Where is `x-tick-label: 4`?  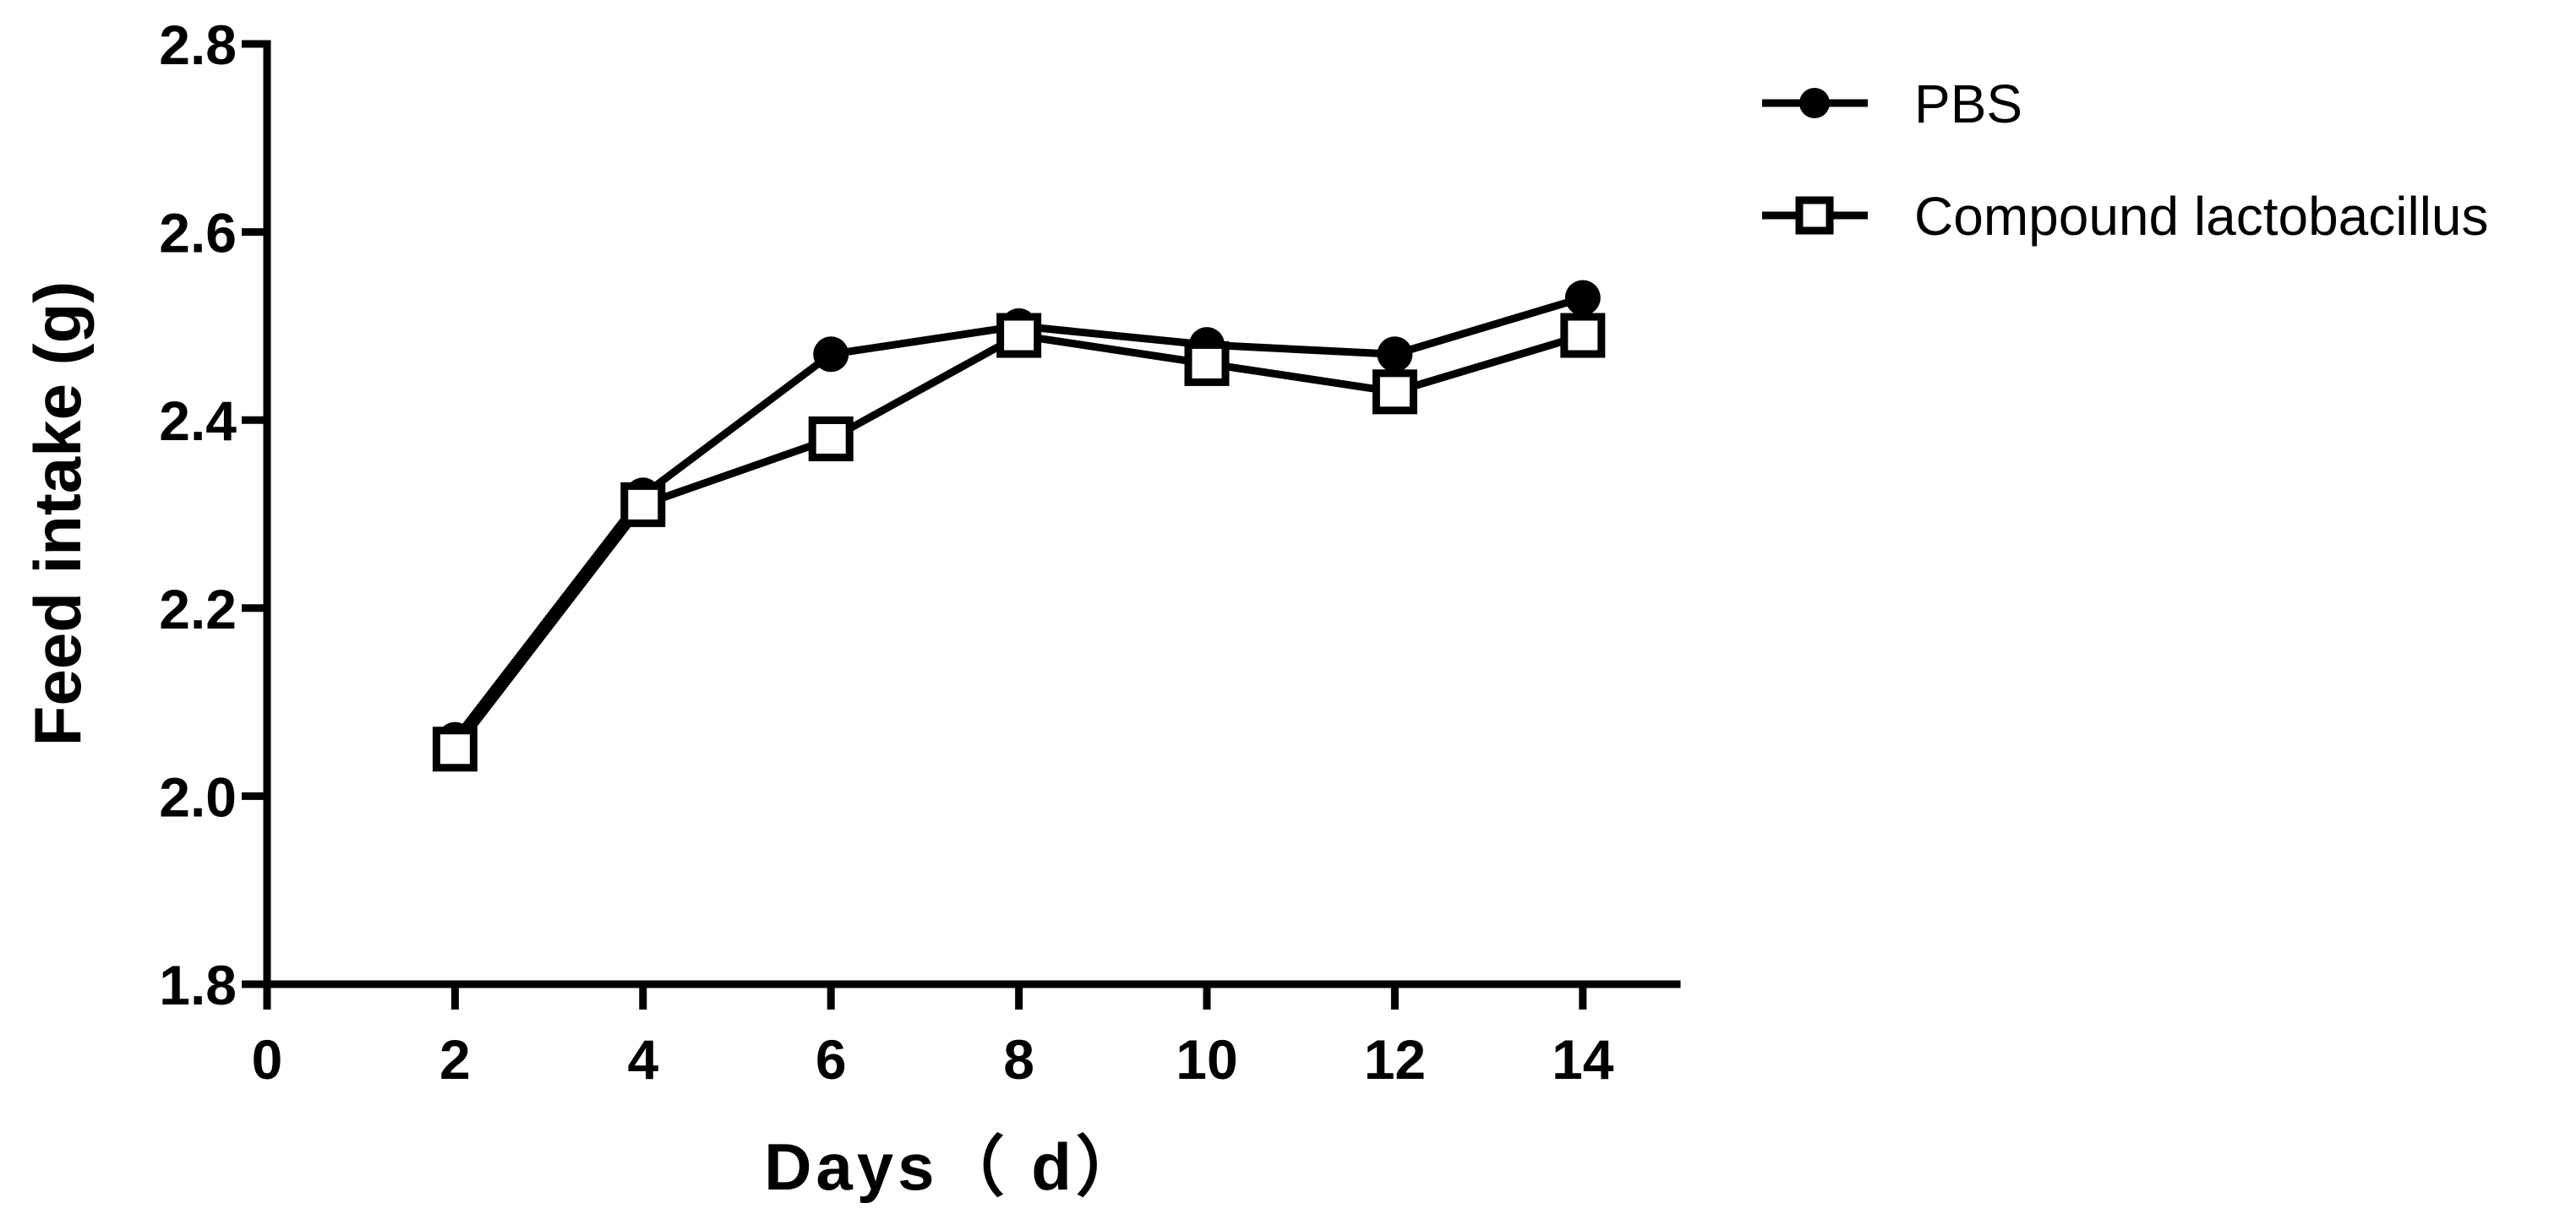 x-tick-label: 4 is located at coordinates (642, 1059).